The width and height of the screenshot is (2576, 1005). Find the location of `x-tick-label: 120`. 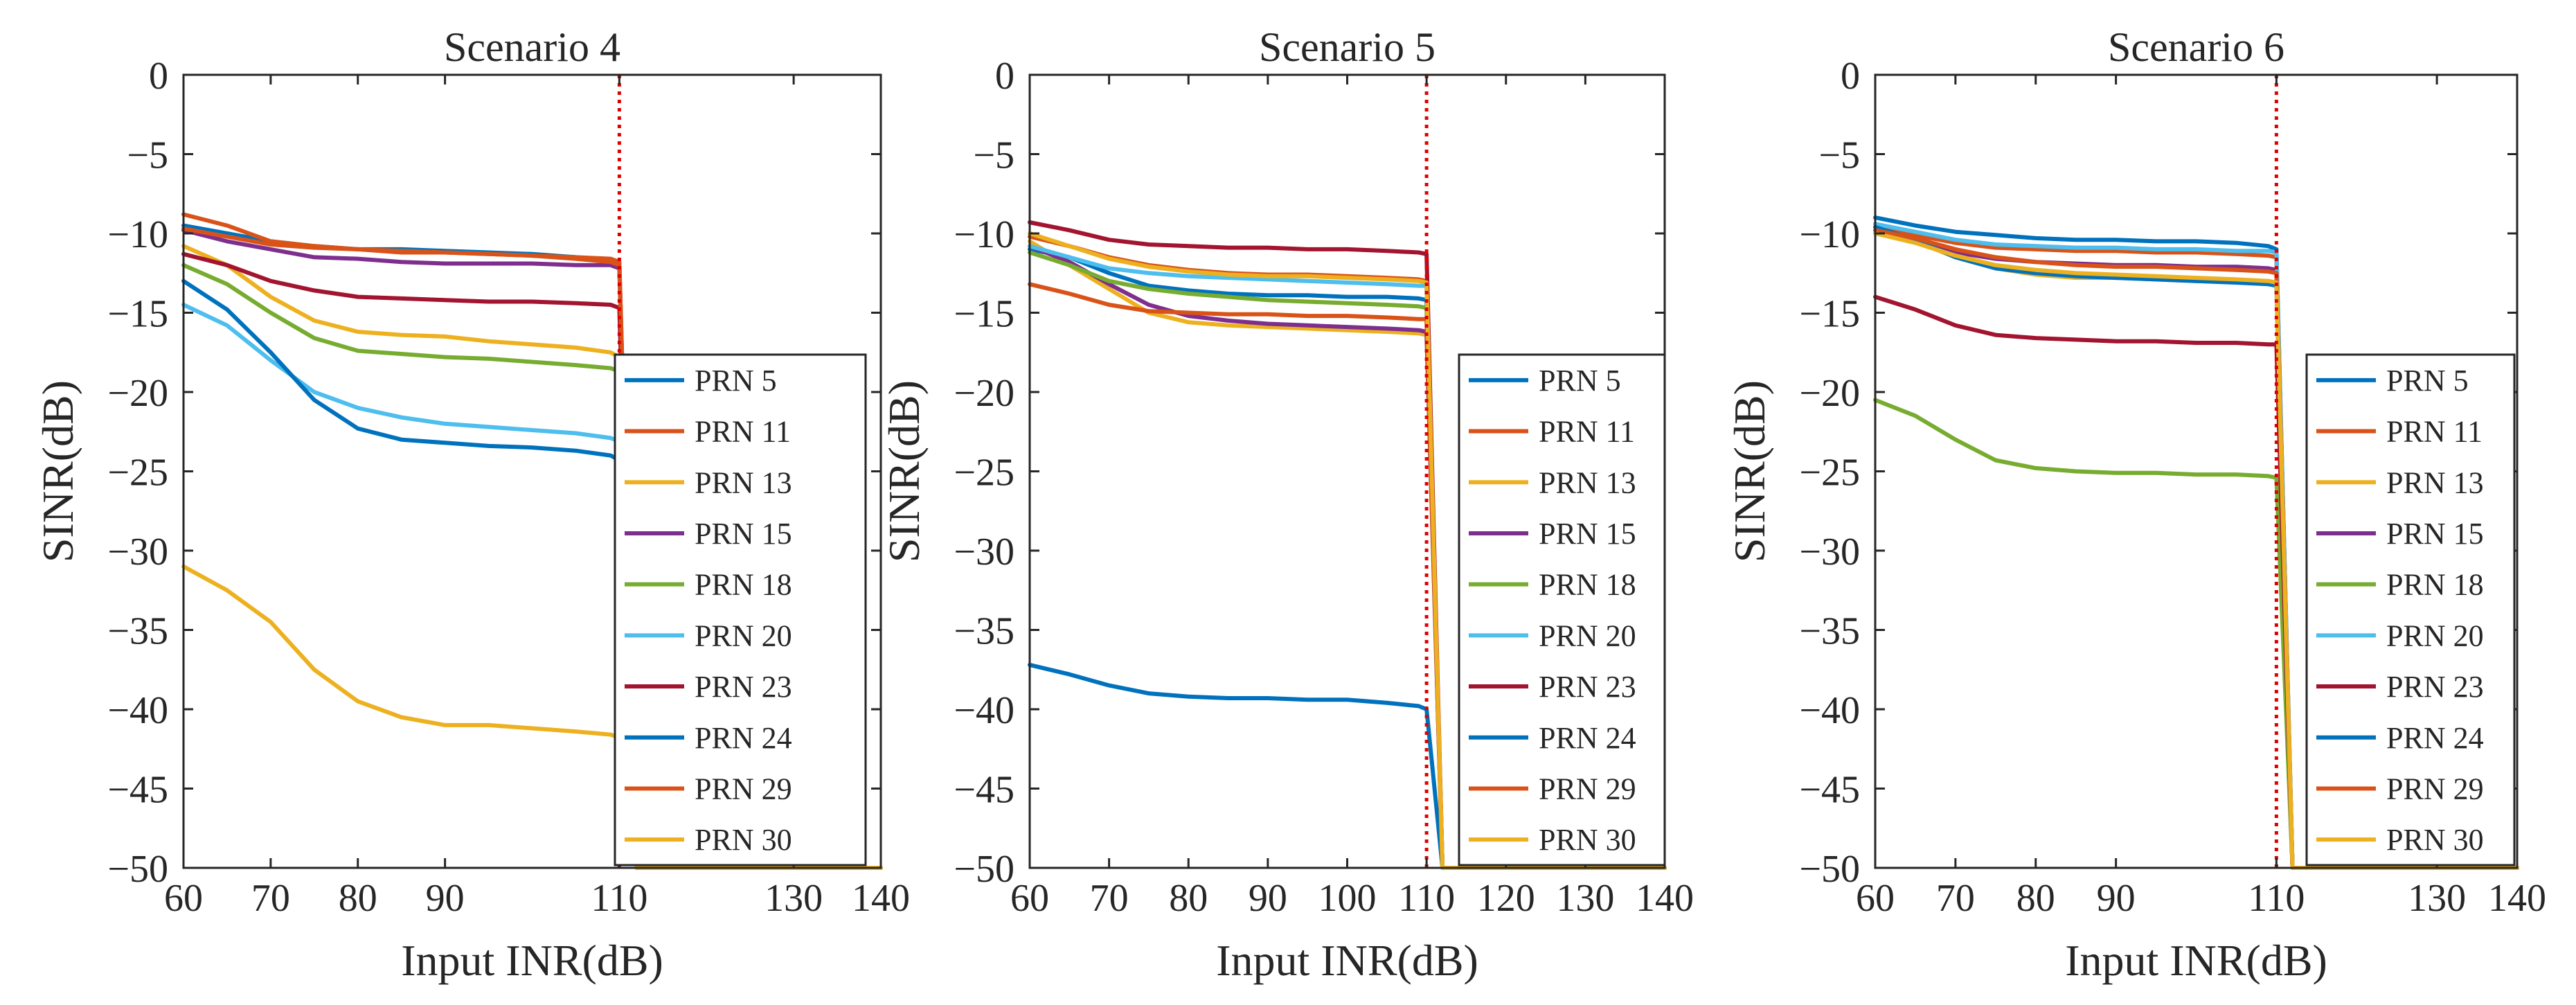

x-tick-label: 120 is located at coordinates (1506, 899).